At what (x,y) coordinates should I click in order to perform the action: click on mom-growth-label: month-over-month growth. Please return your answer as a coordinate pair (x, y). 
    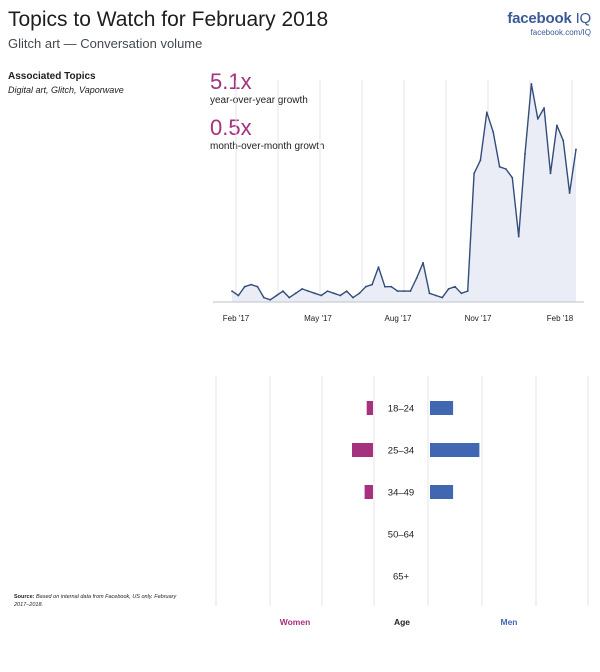
    Looking at the image, I should click on (267, 146).